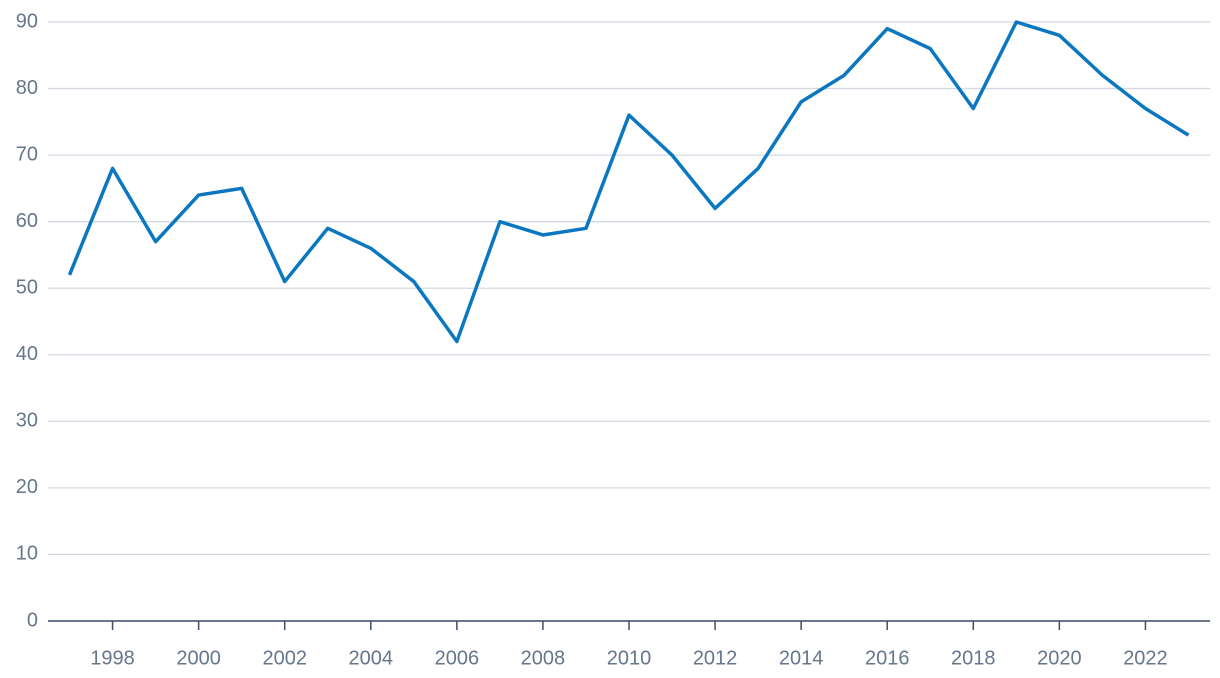 The width and height of the screenshot is (1220, 678). What do you see at coordinates (198, 658) in the screenshot?
I see `x-tick-label: 2000` at bounding box center [198, 658].